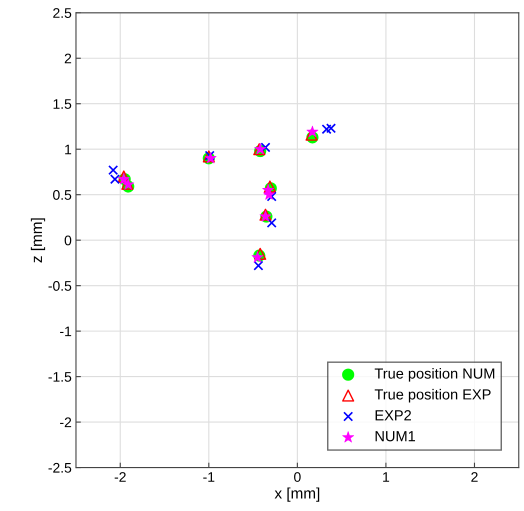 The image size is (524, 511). Describe the element at coordinates (474, 477) in the screenshot. I see `x-tick-label: 2` at that location.